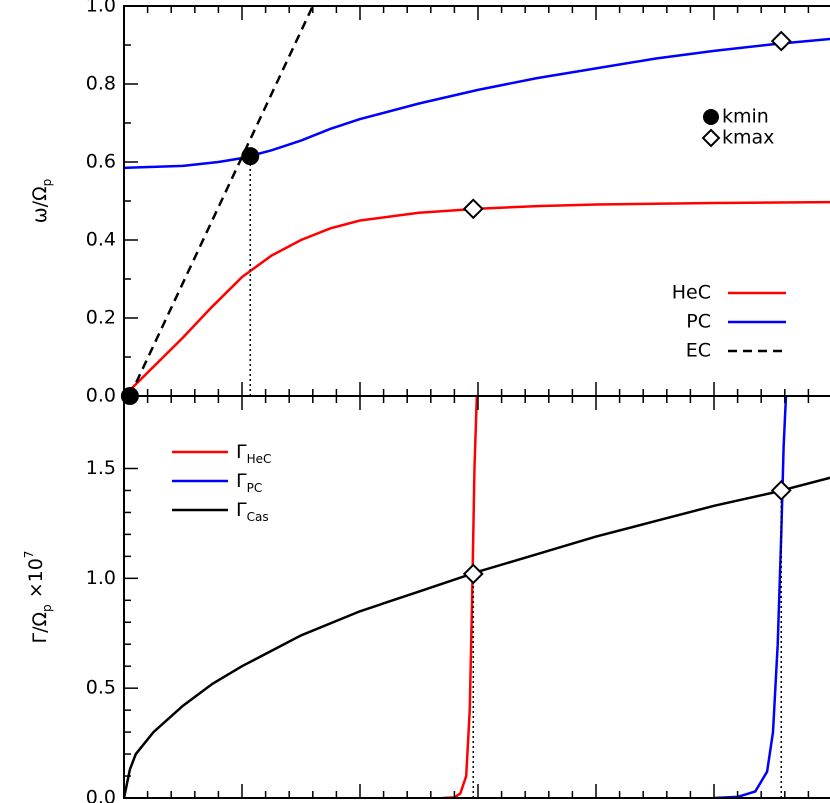  Describe the element at coordinates (258, 517) in the screenshot. I see `legend-sub: Cas` at that location.